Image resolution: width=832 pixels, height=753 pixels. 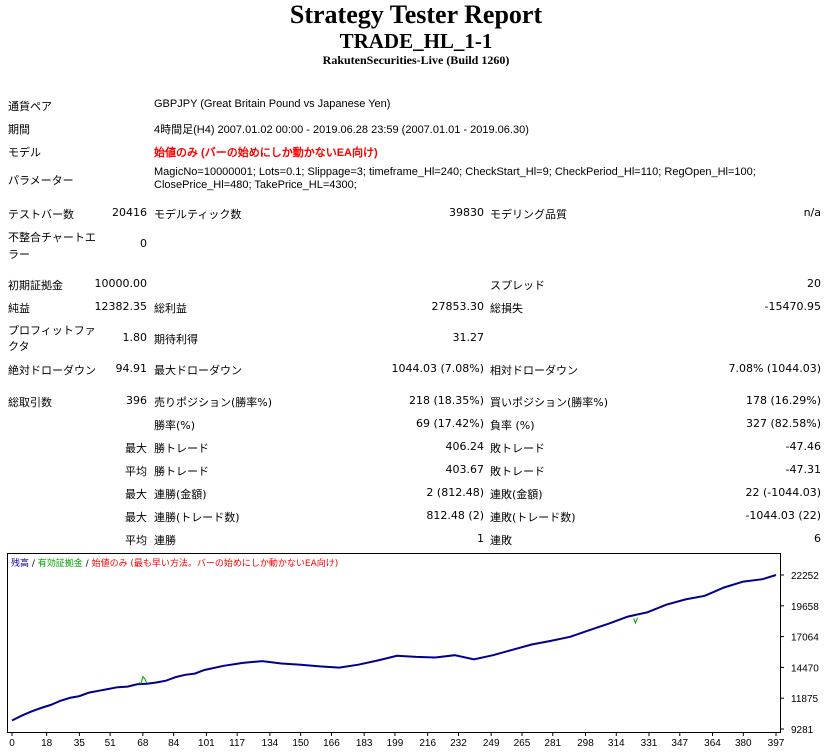 What do you see at coordinates (437, 368) in the screenshot?
I see `max-drawdown-value: 1044.03 (7.08%)` at bounding box center [437, 368].